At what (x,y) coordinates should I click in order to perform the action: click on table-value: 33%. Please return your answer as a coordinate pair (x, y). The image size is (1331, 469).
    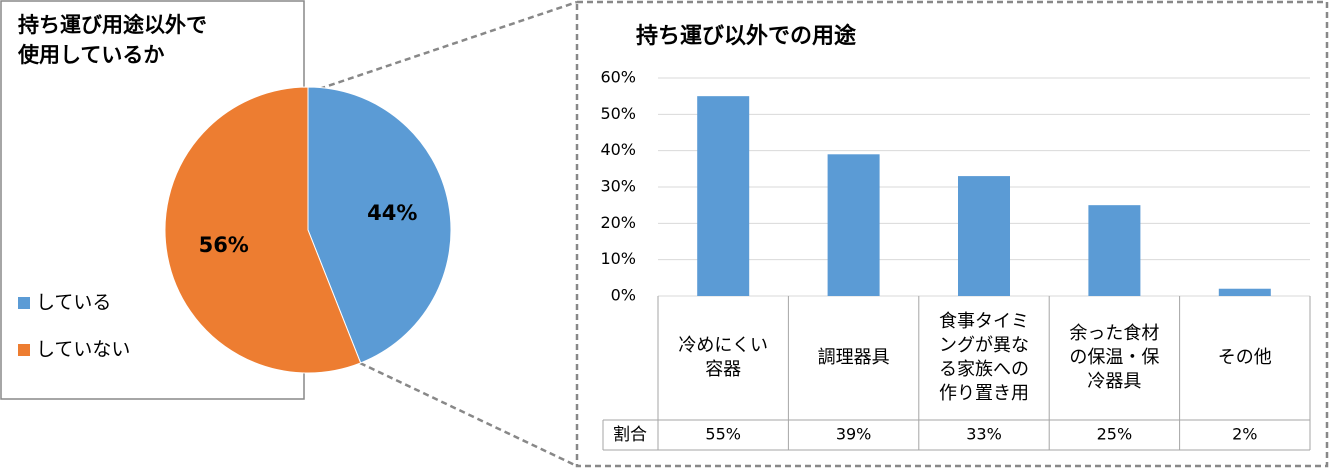
    Looking at the image, I should click on (984, 434).